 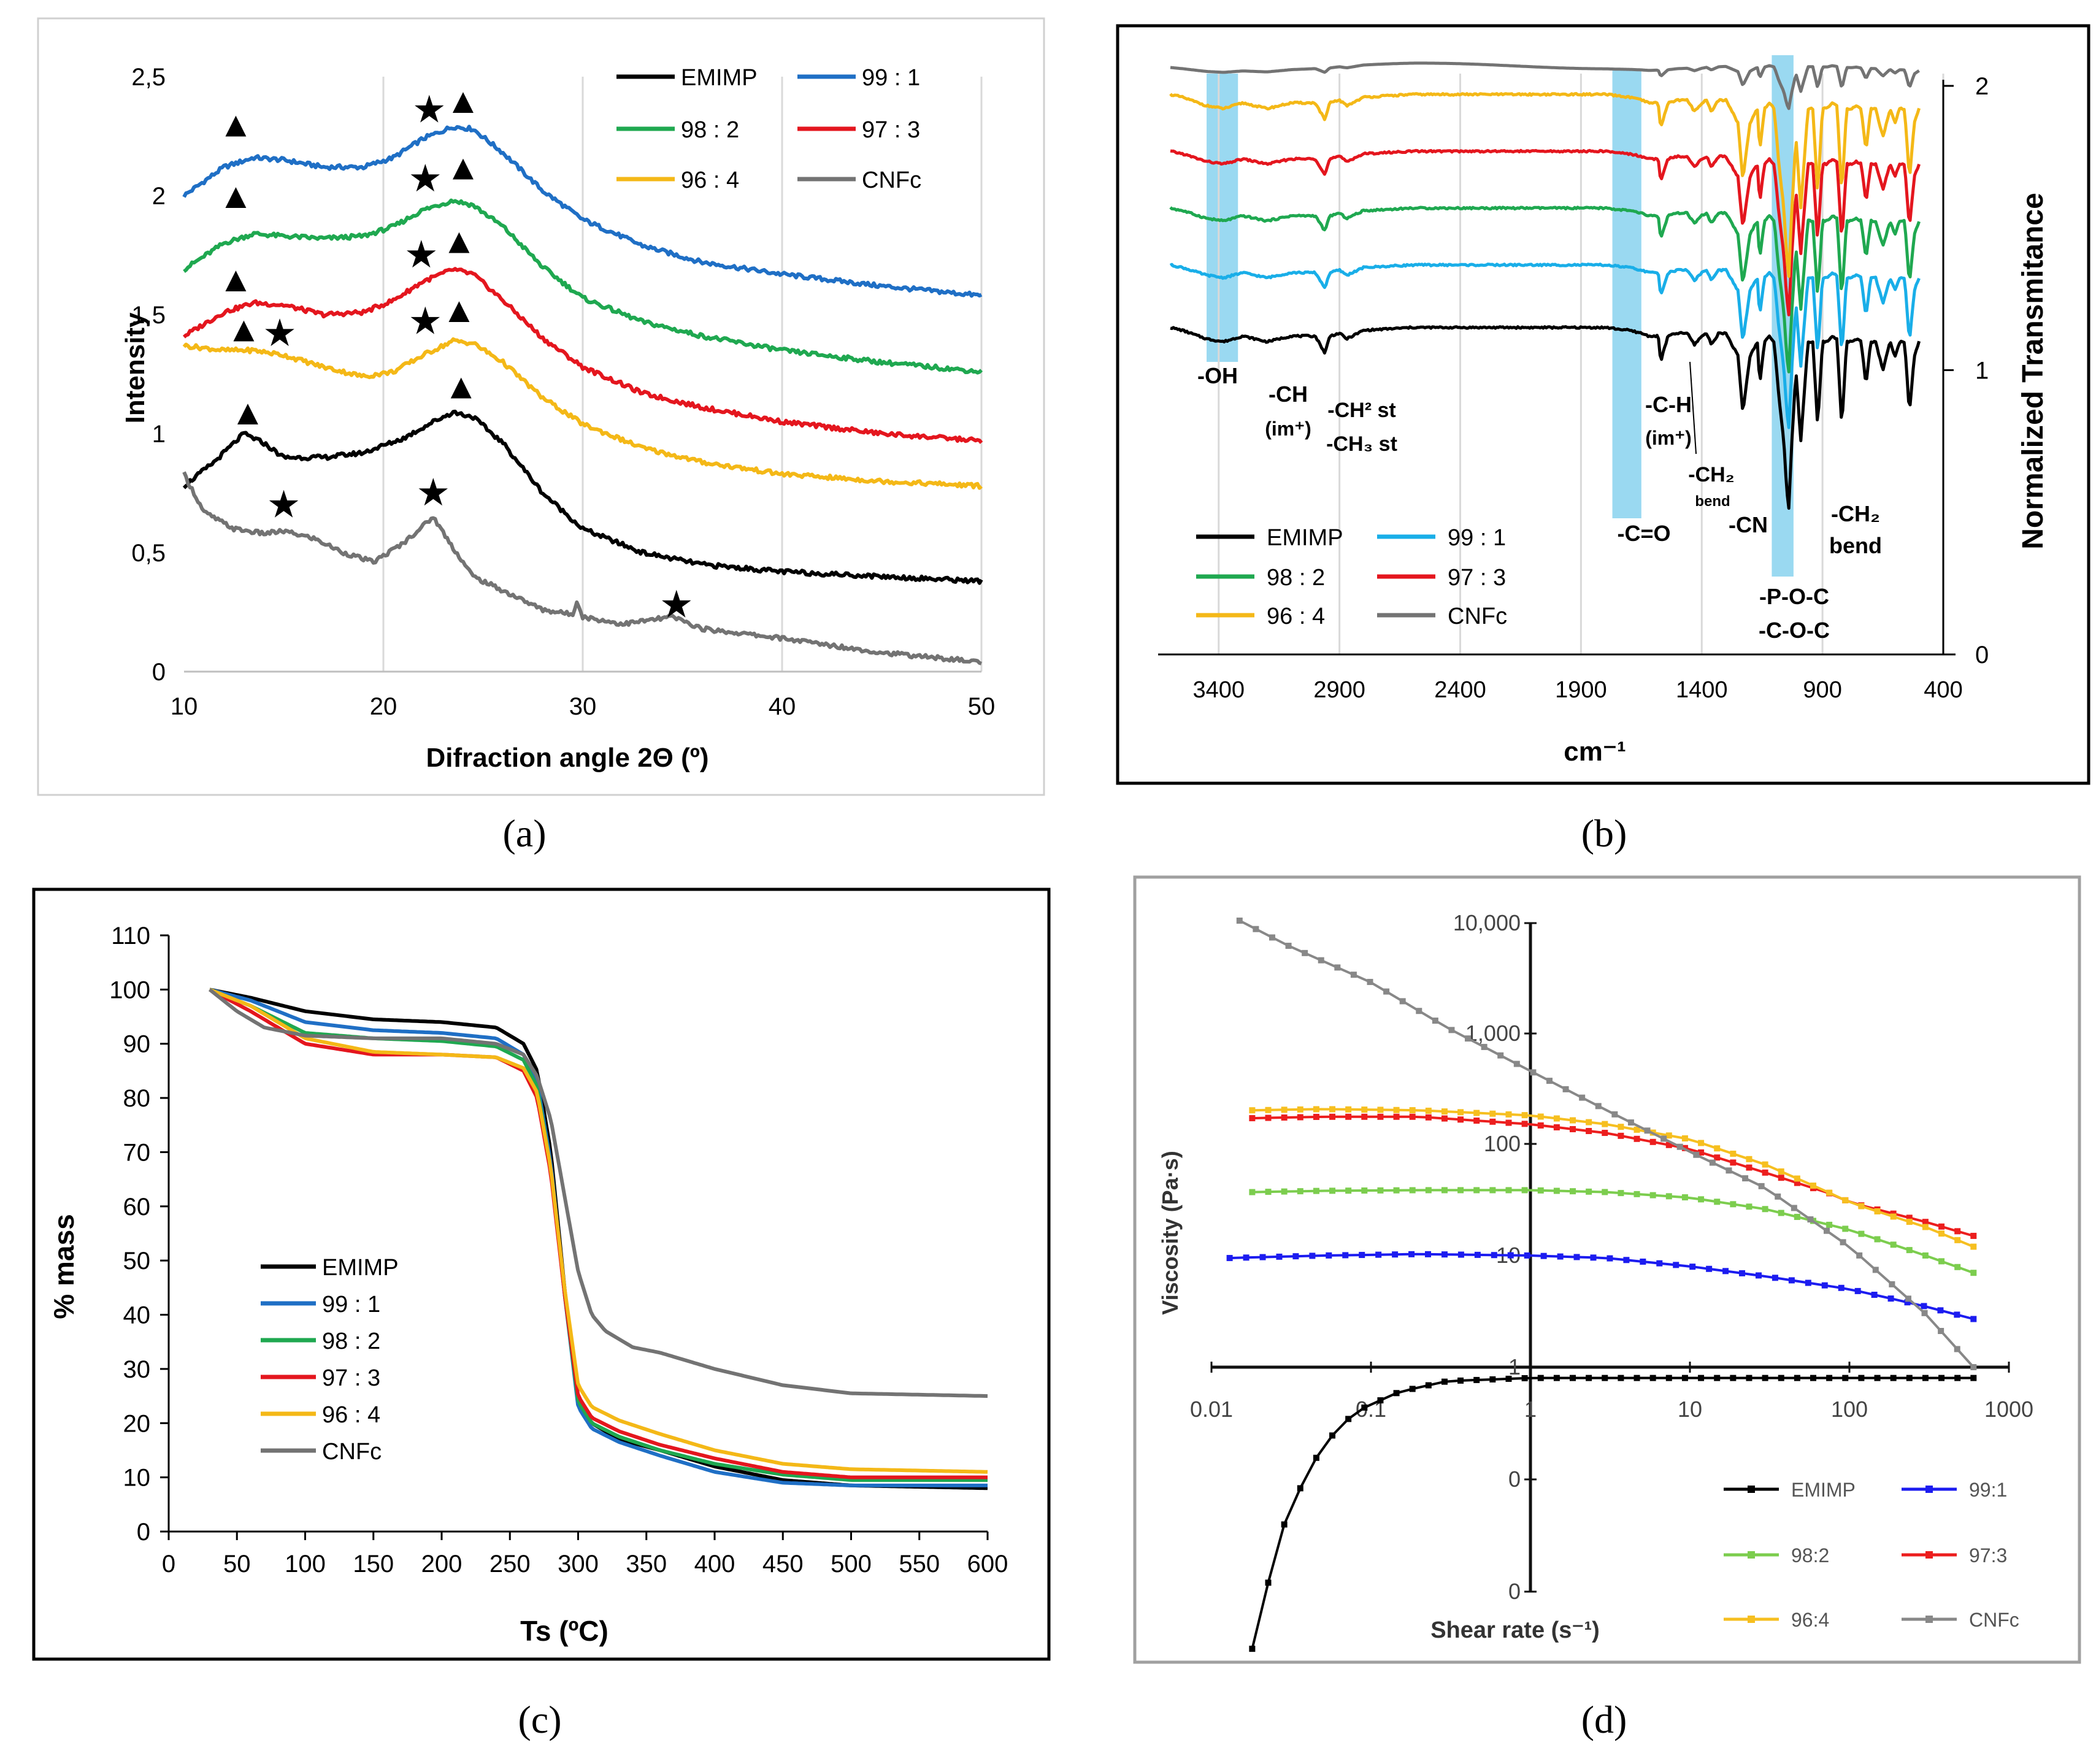 I want to click on d-legend-label-0: EMIMP, so click(x=1823, y=1490).